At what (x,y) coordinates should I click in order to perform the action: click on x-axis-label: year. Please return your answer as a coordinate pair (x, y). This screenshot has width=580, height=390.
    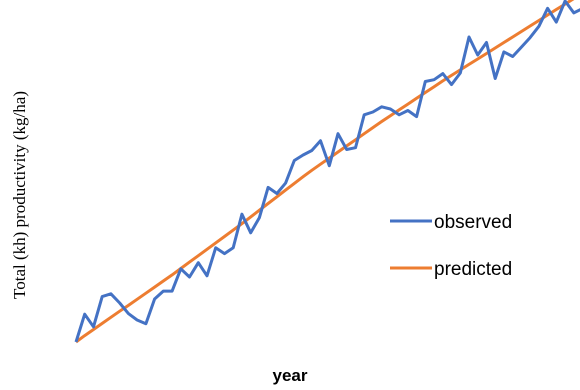
    Looking at the image, I should click on (290, 375).